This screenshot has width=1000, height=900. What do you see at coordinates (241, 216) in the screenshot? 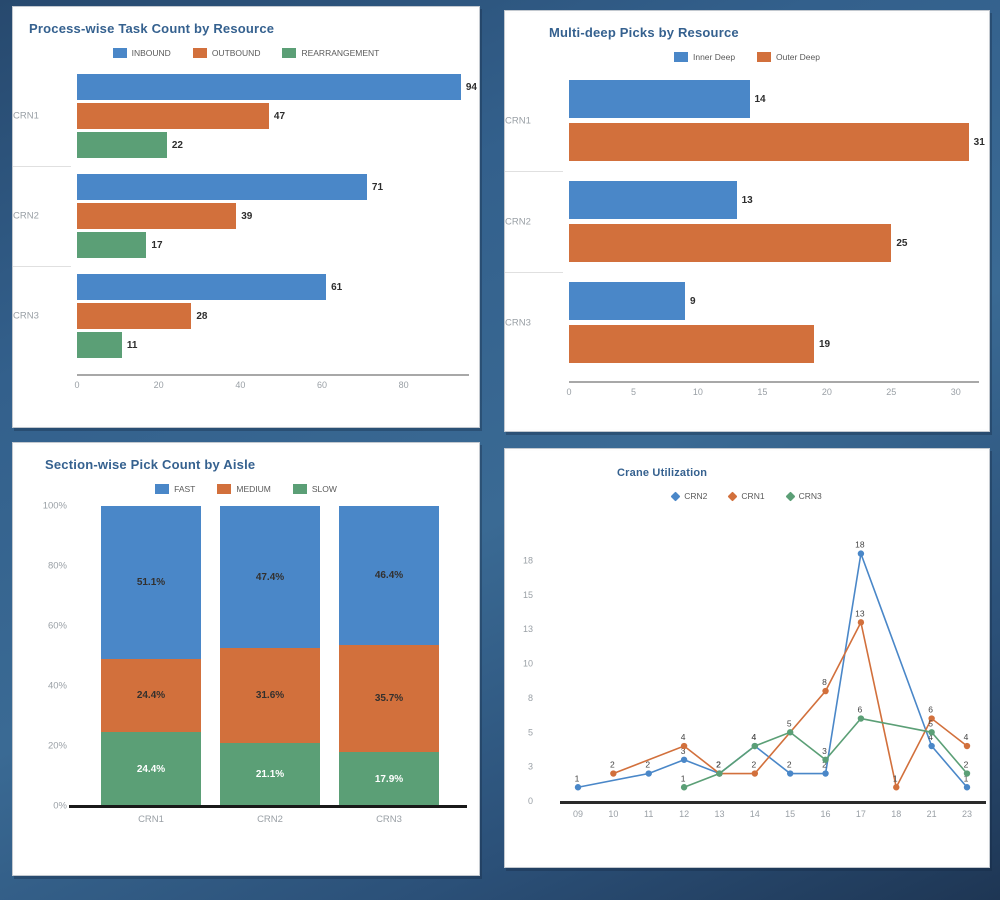
I see `bar-group: CRN2 71 39 17` at bounding box center [241, 216].